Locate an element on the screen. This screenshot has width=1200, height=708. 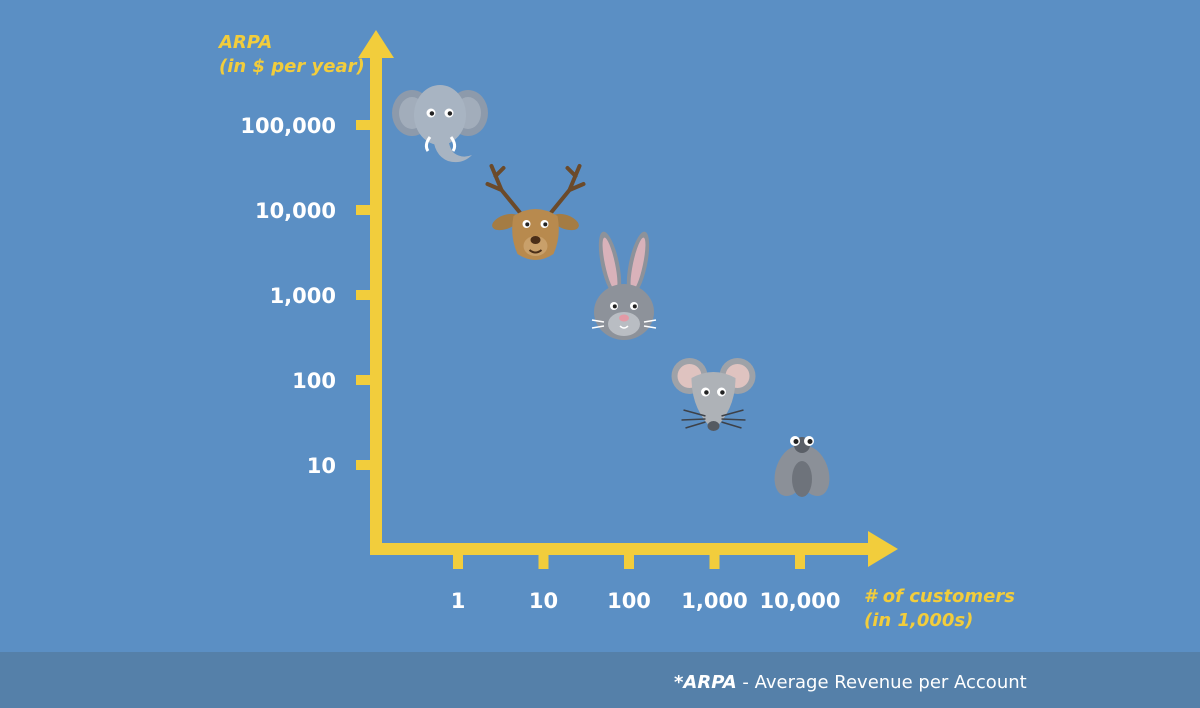
x-axis-arrow is located at coordinates (883, 549).